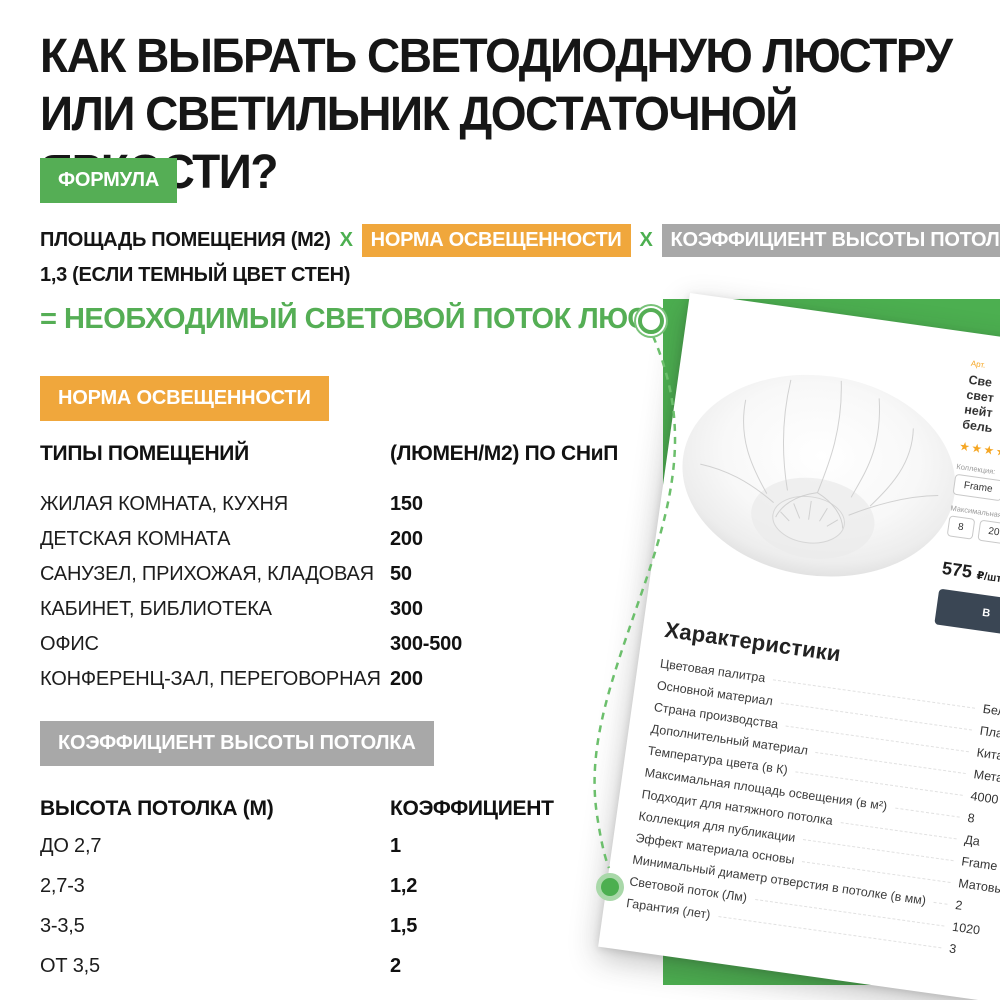  Describe the element at coordinates (340, 539) in the screenshot. I see `table-row: ДЕТСКАЯ КОМНАТА 200` at that location.